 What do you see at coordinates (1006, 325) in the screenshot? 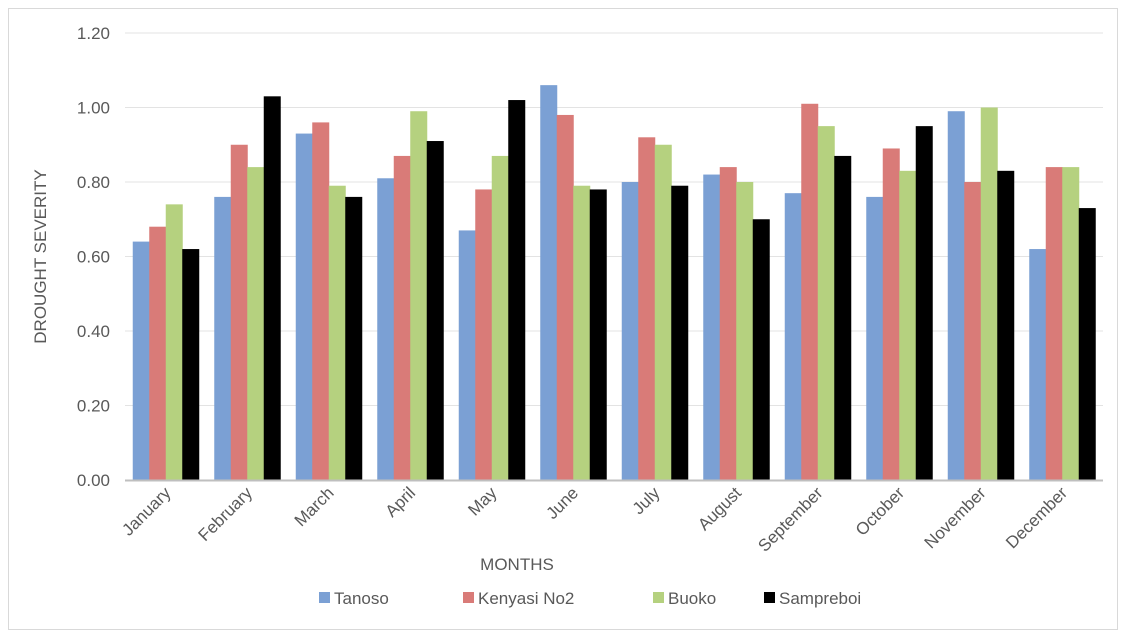
I see `bar-sampreboi-november` at bounding box center [1006, 325].